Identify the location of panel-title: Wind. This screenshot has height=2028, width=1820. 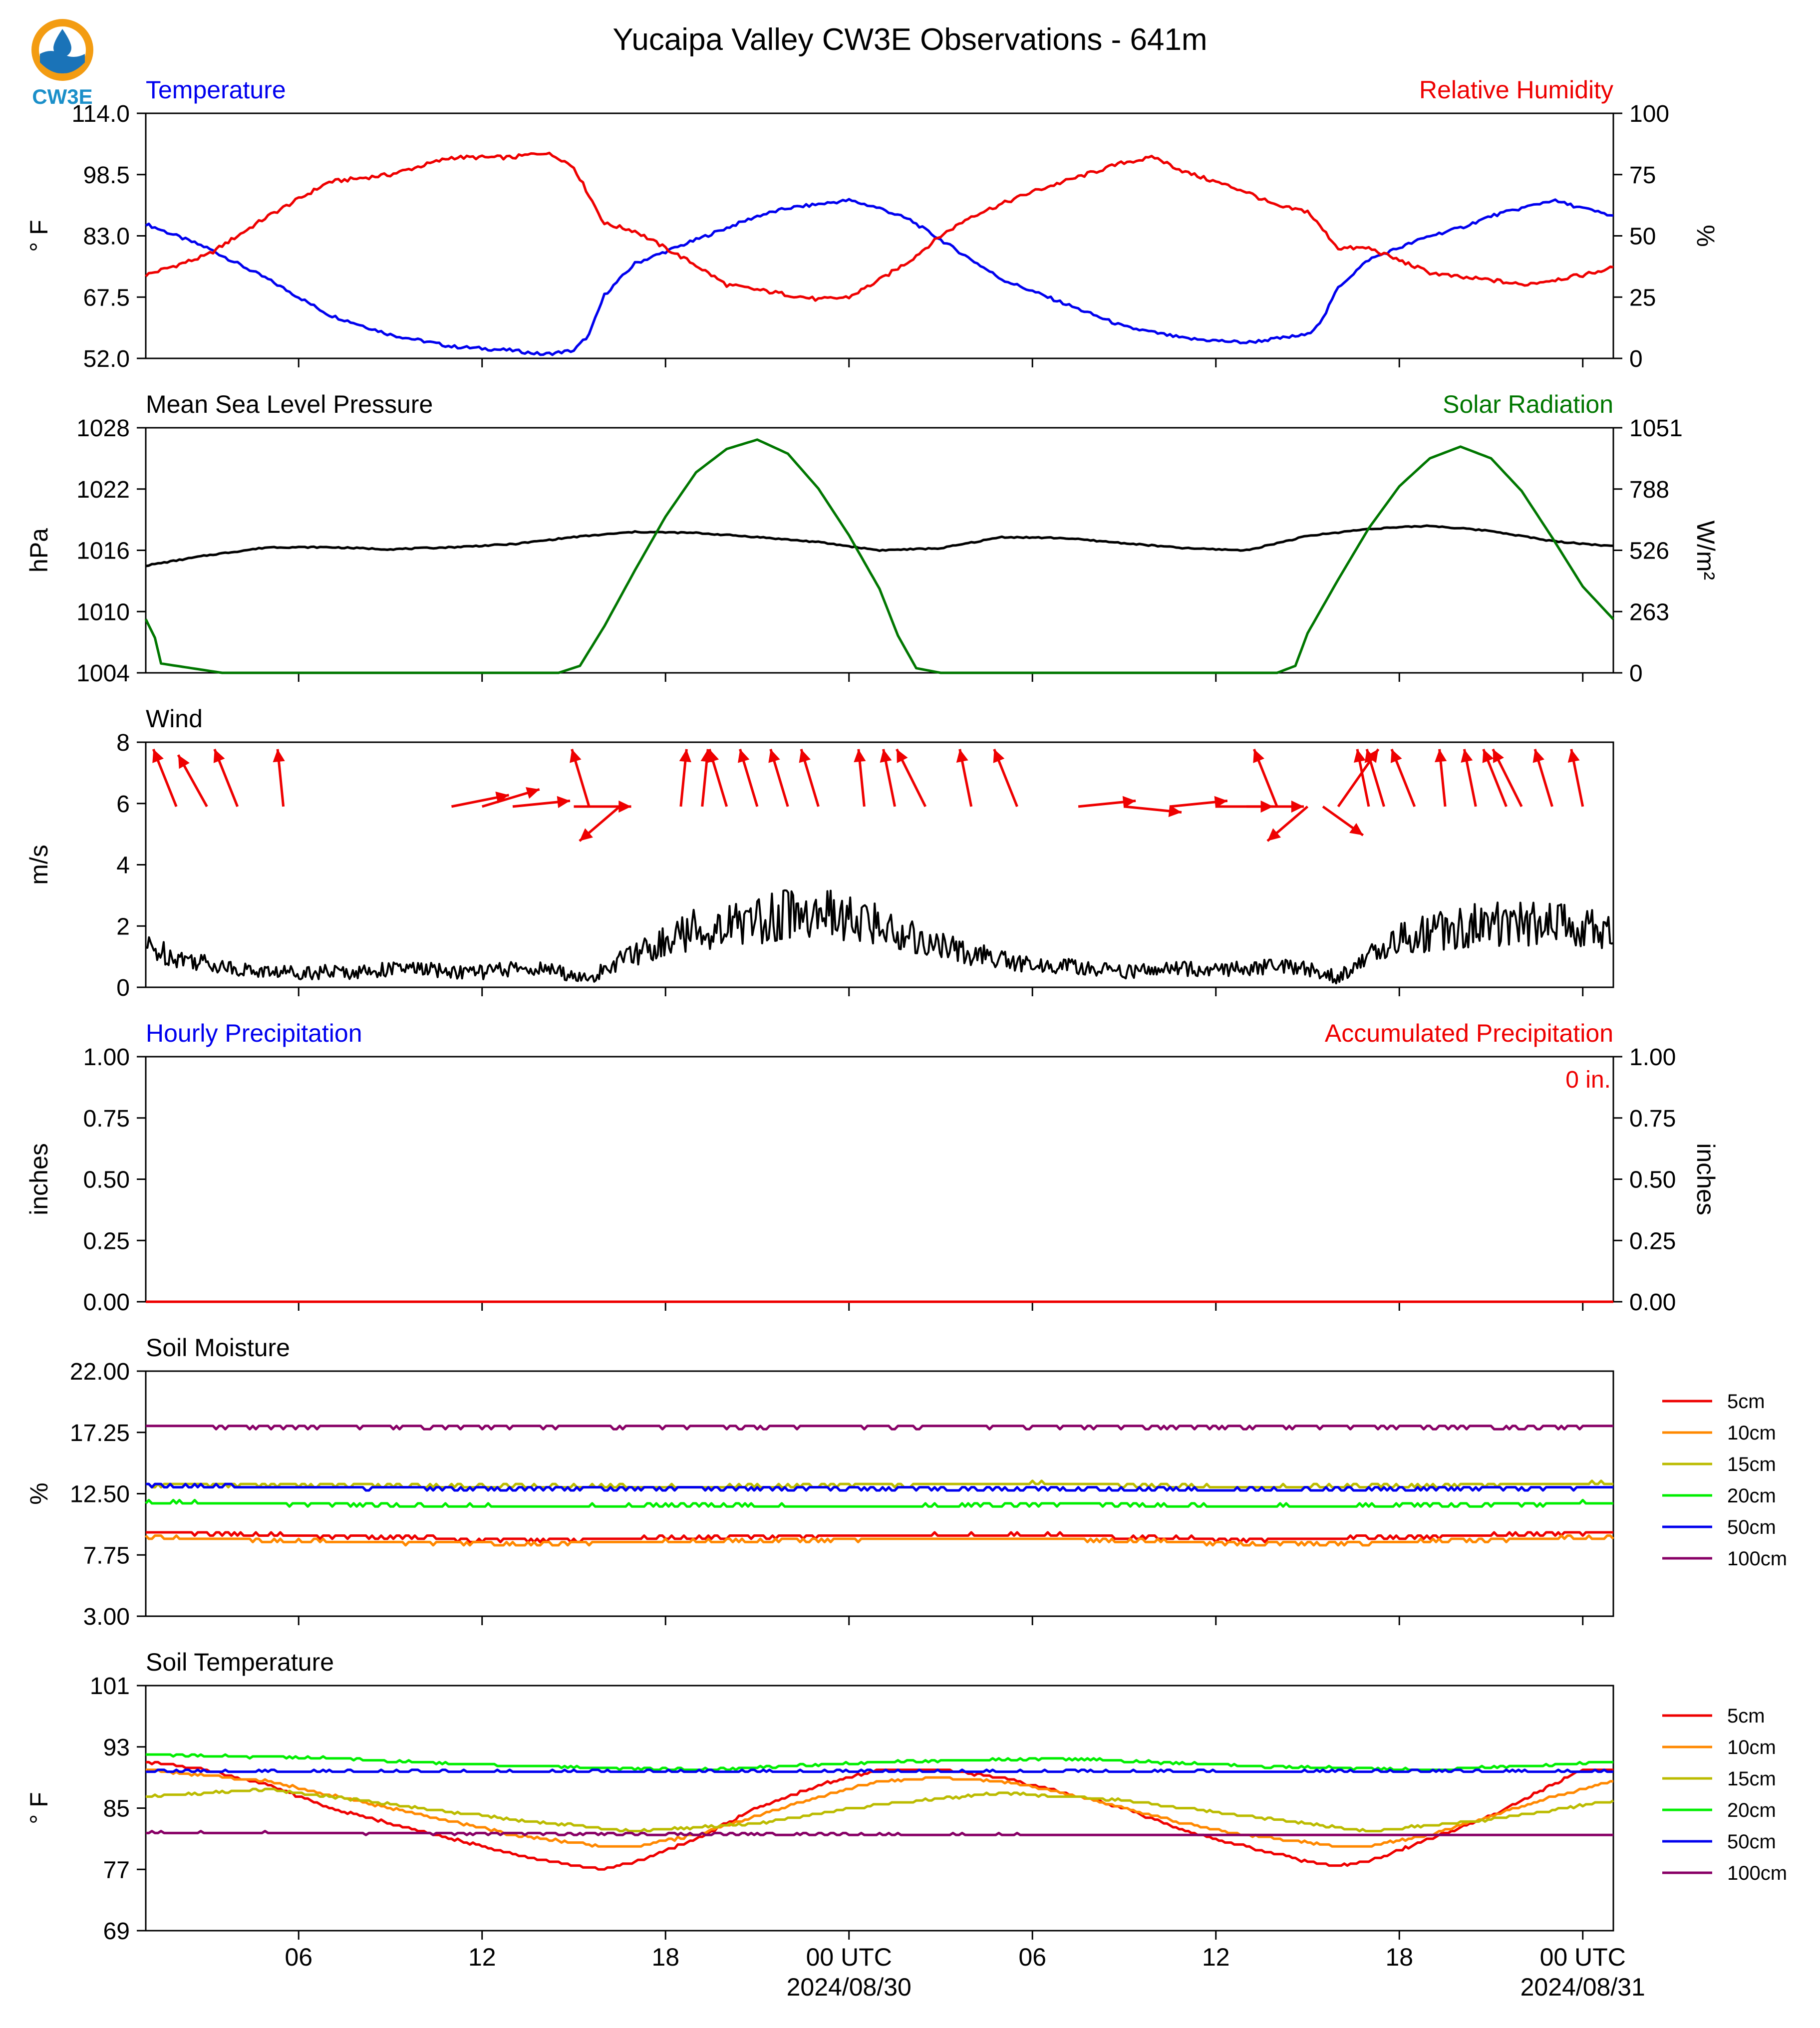
(174, 719).